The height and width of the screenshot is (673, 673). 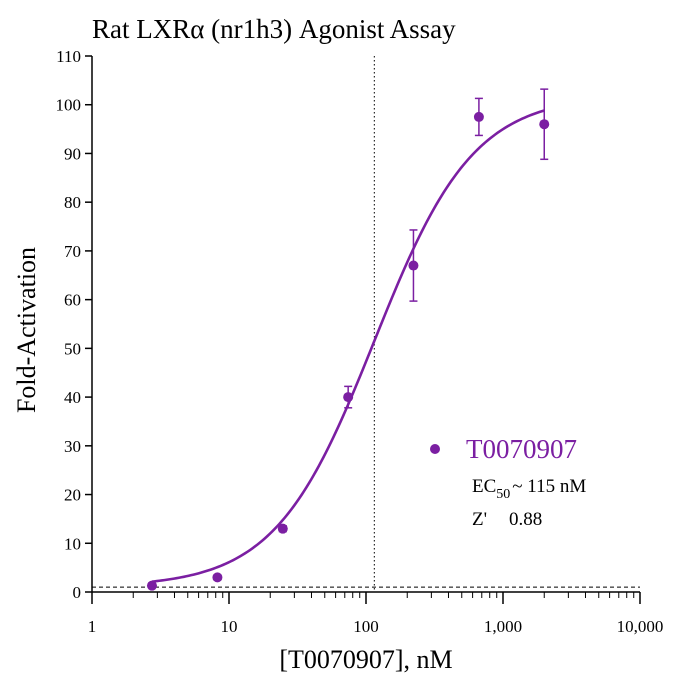 What do you see at coordinates (479, 519) in the screenshot?
I see `z-label: Z'` at bounding box center [479, 519].